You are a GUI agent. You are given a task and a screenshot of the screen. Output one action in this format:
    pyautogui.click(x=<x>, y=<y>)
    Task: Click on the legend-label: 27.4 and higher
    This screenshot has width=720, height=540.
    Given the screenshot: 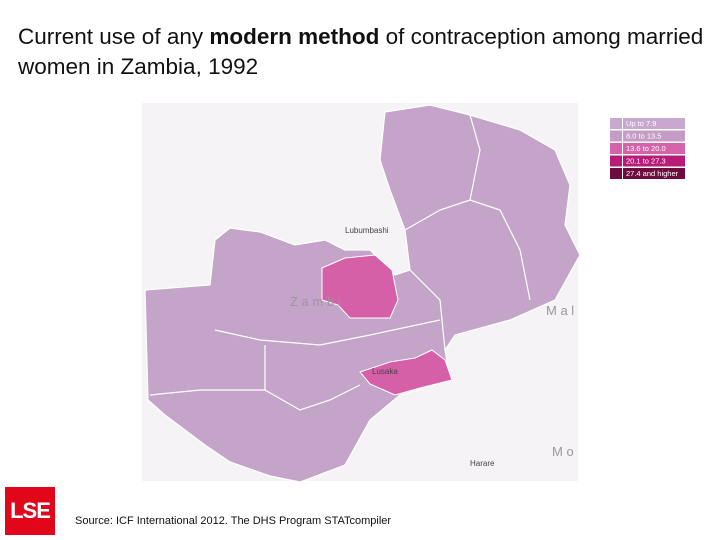 What is the action you would take?
    pyautogui.click(x=652, y=173)
    